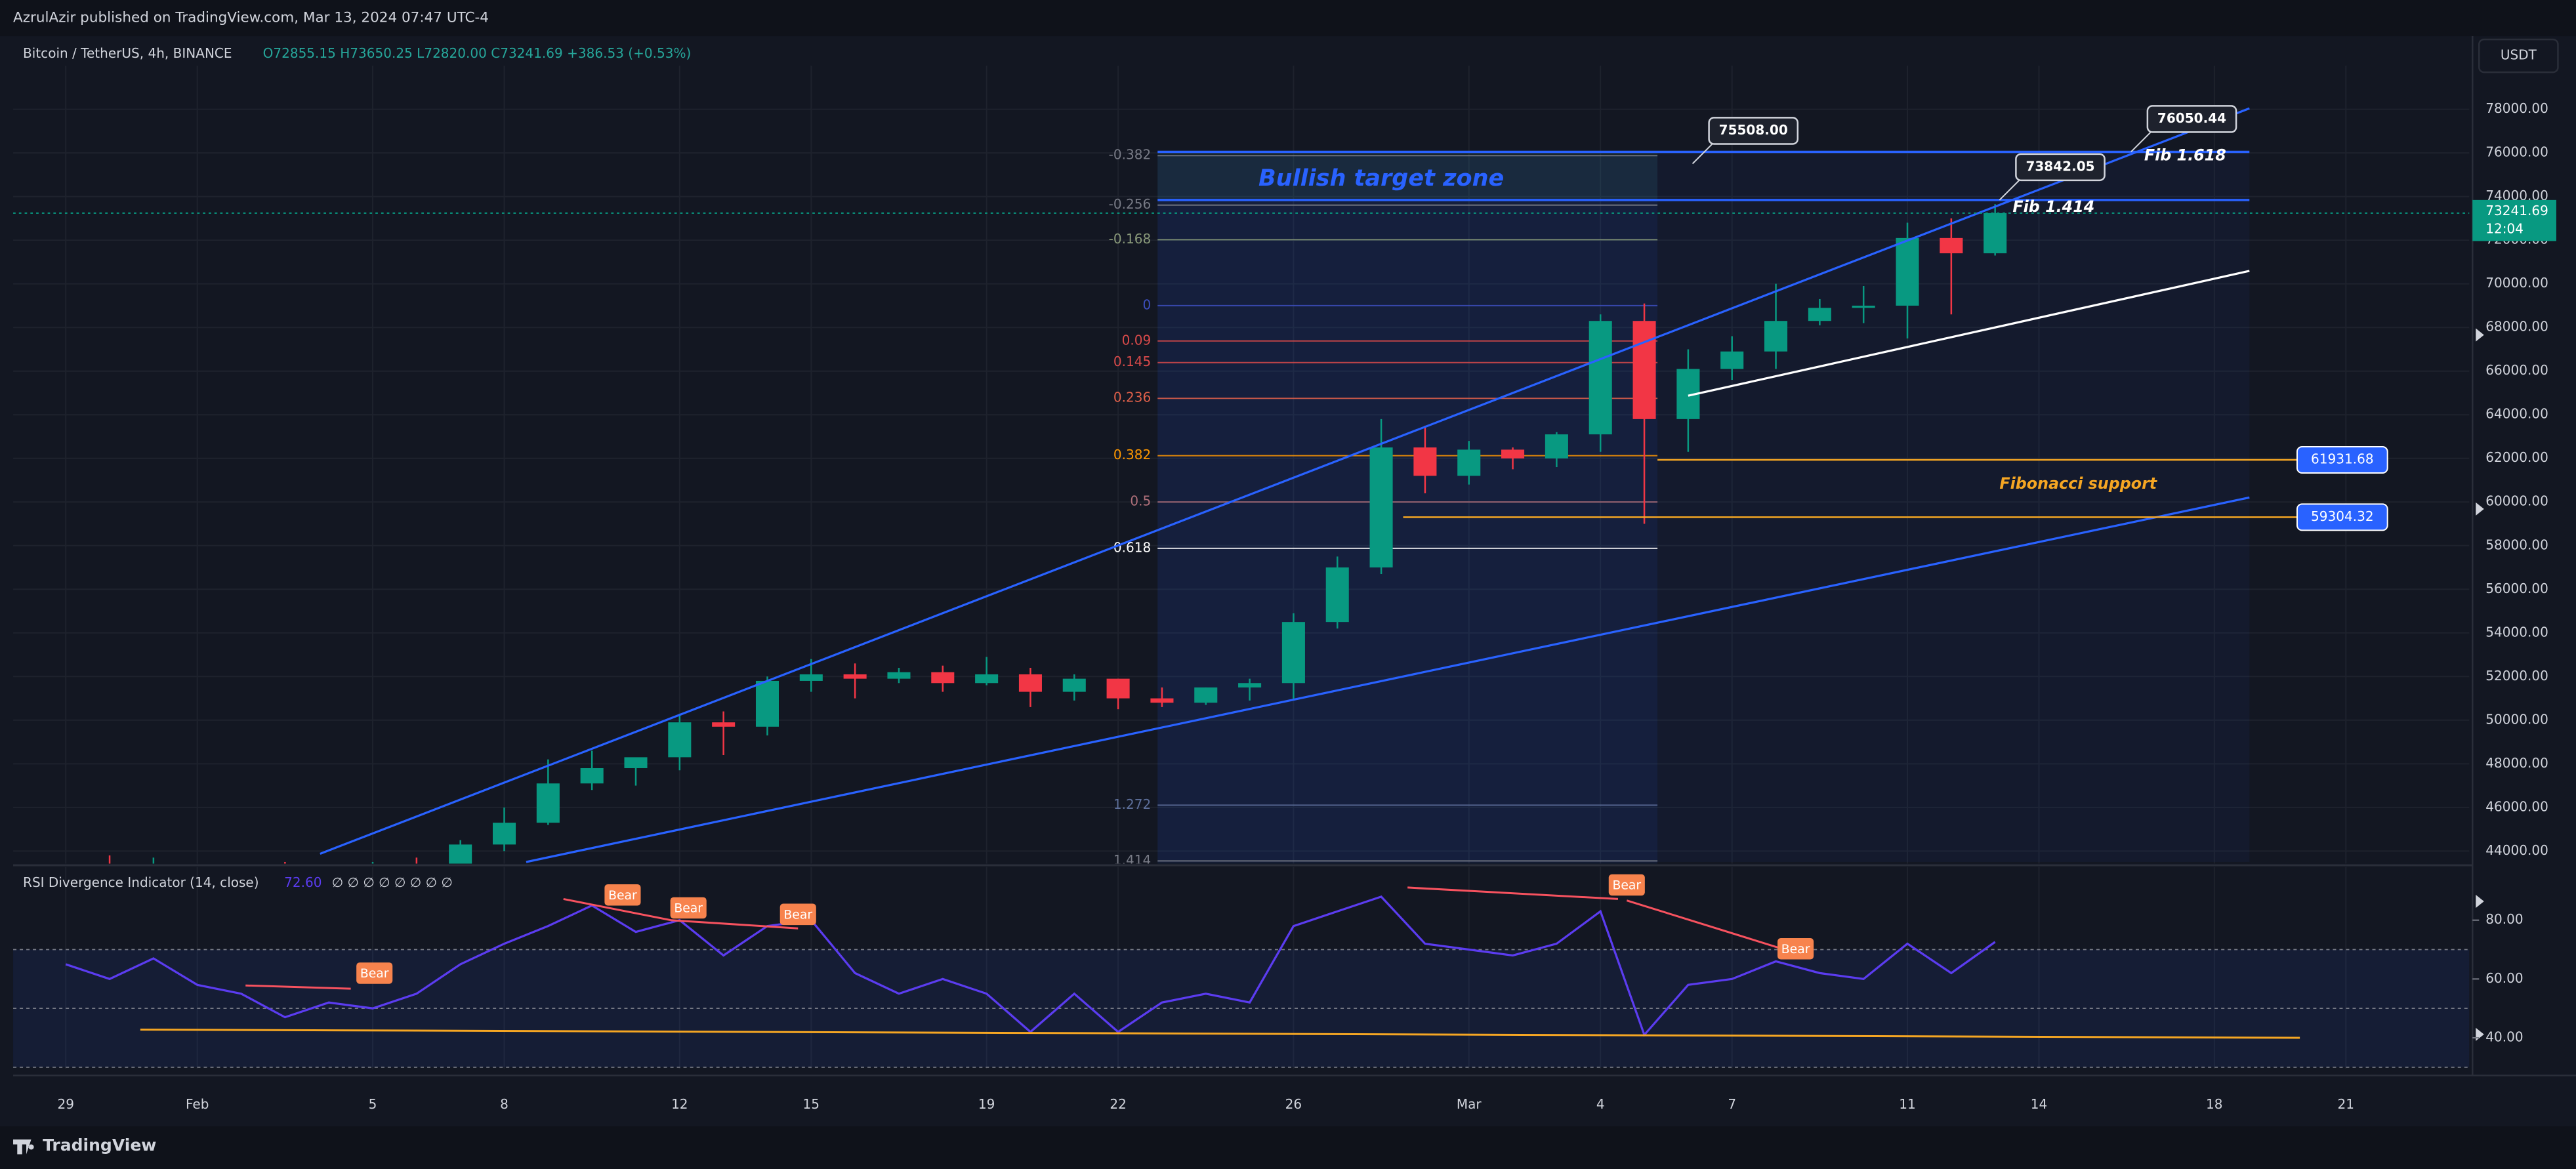  What do you see at coordinates (2053, 206) in the screenshot?
I see `annotation: Fib 1.414` at bounding box center [2053, 206].